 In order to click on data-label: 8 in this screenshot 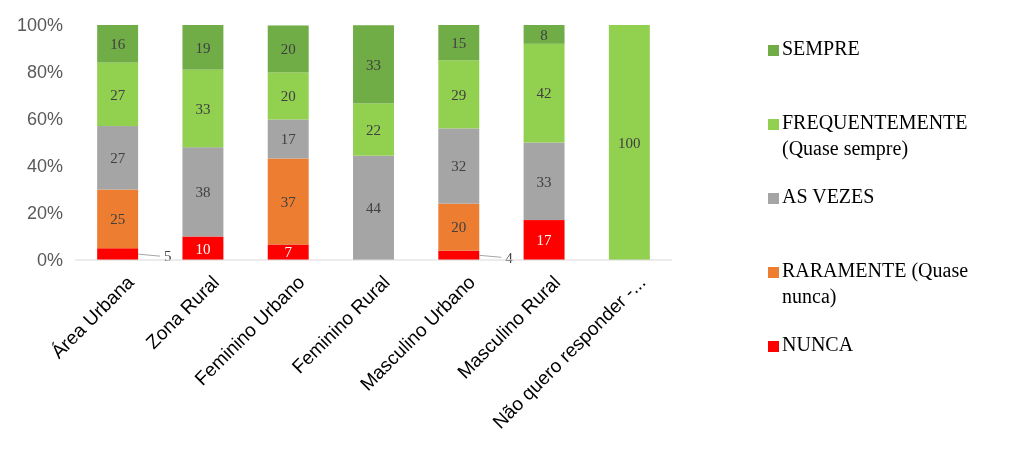, I will do `click(544, 34)`.